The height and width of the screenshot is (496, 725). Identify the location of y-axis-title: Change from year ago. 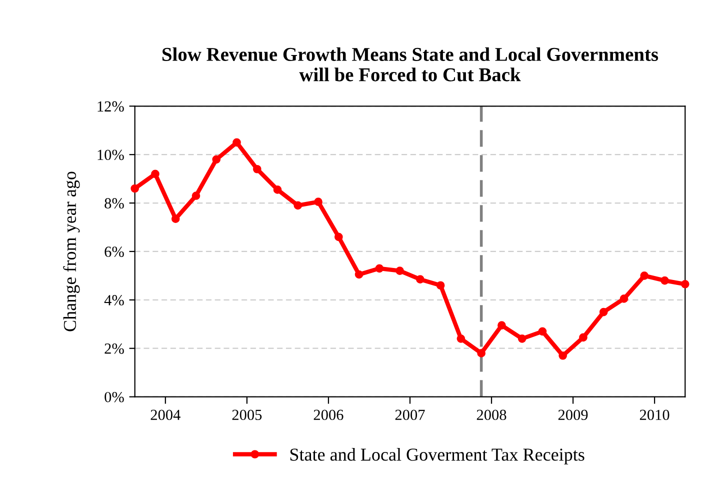
(71, 252).